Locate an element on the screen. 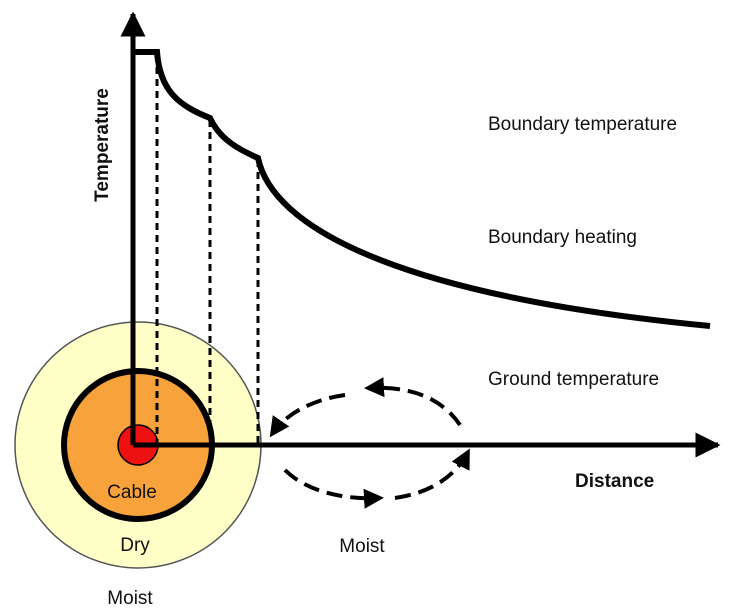 The image size is (732, 610). moisture-arrows is located at coordinates (369, 443).